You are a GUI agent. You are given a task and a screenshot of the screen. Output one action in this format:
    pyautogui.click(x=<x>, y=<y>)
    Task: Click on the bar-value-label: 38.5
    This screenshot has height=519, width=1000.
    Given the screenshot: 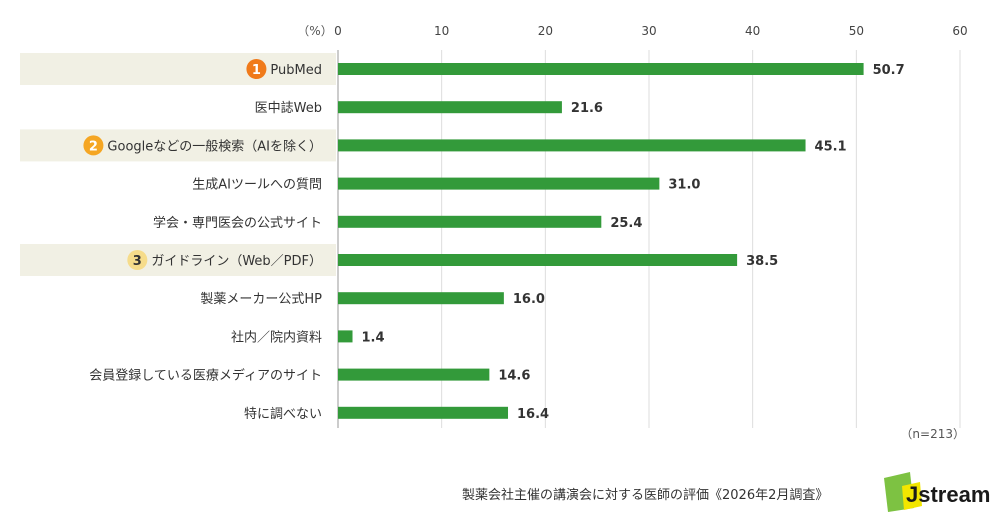 What is the action you would take?
    pyautogui.click(x=762, y=261)
    